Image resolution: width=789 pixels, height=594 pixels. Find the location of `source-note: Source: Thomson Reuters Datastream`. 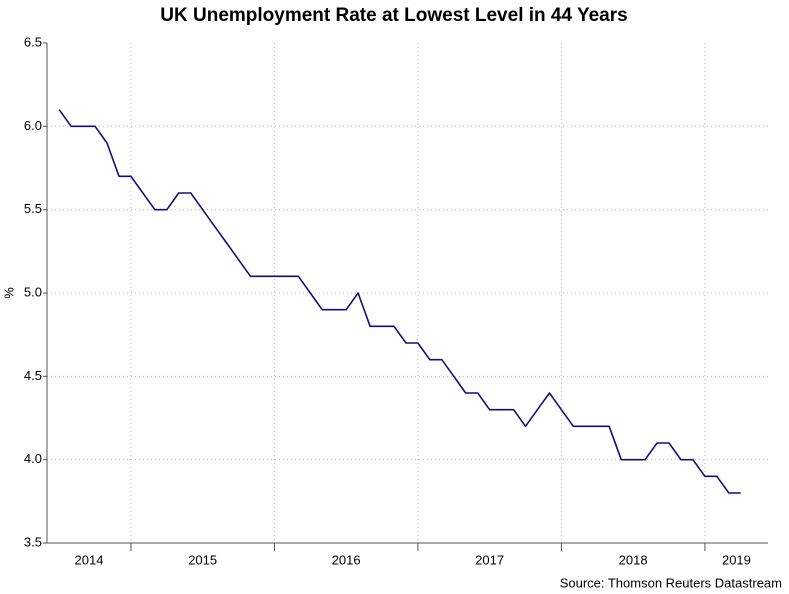

source-note: Source: Thomson Reuters Datastream is located at coordinates (671, 582).